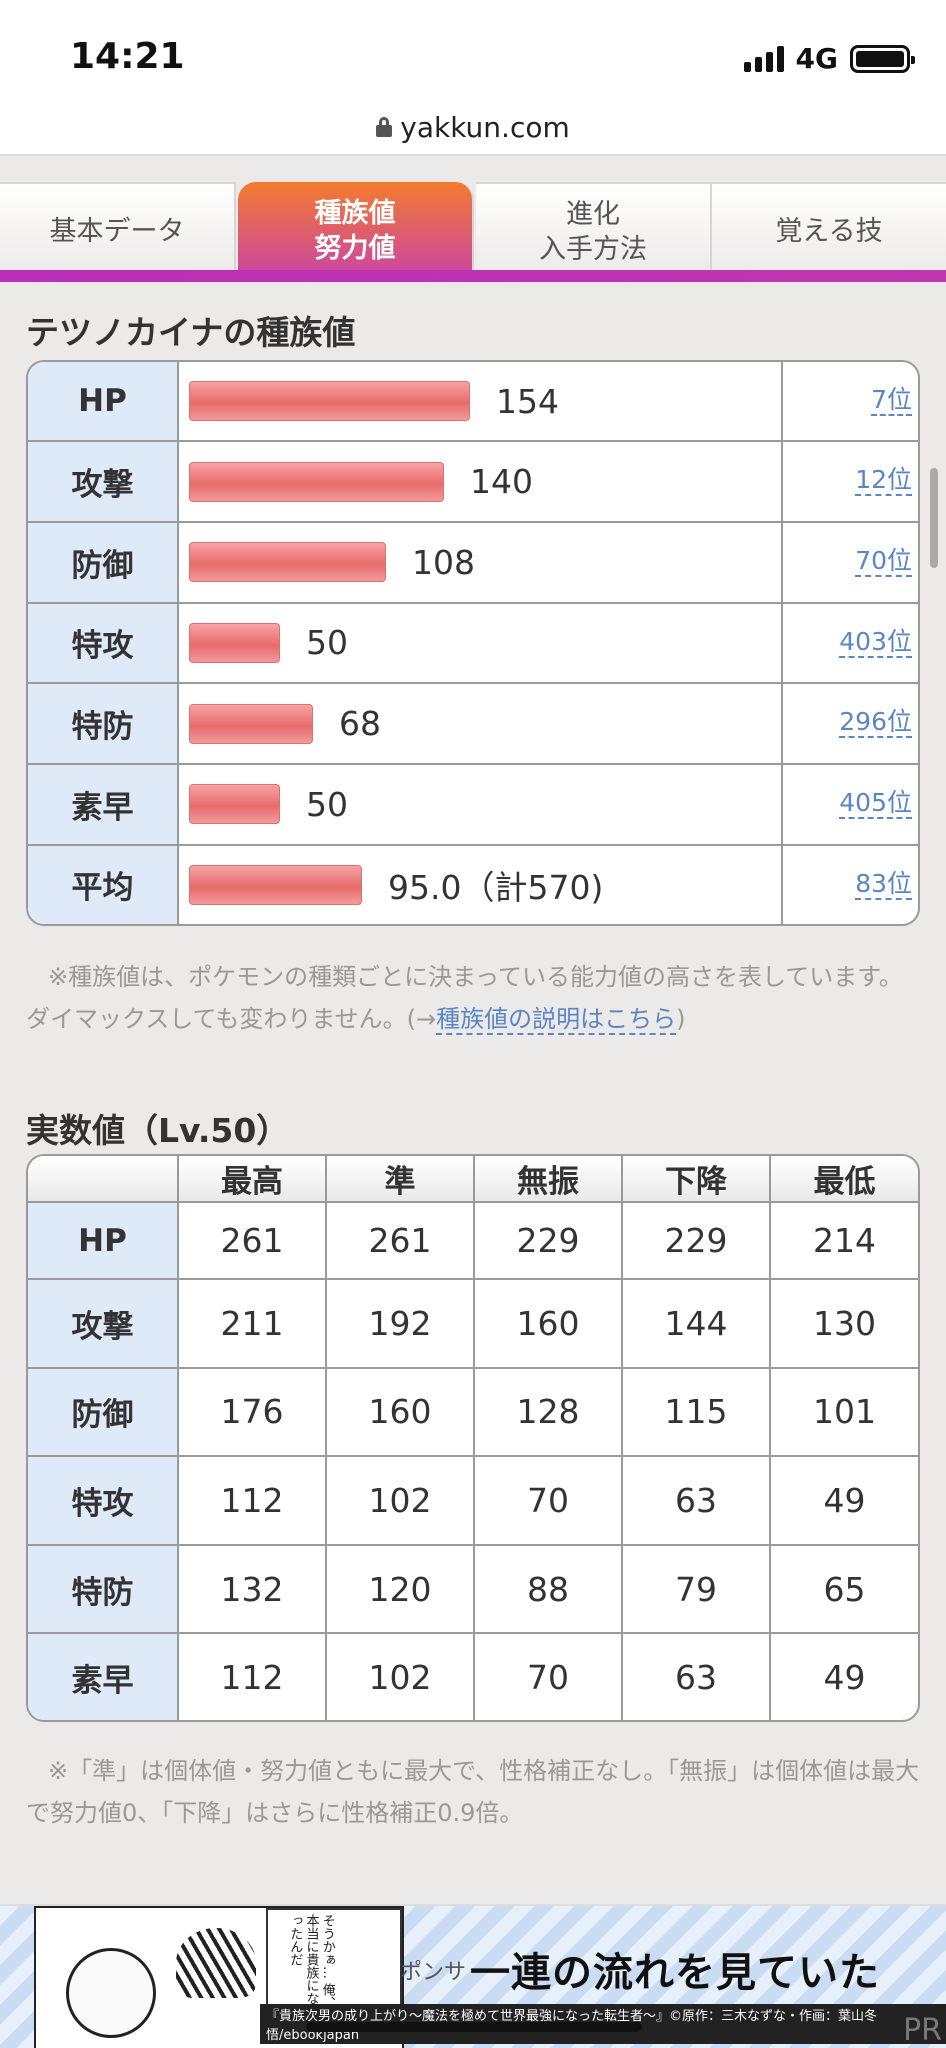  What do you see at coordinates (103, 1323) in the screenshot?
I see `row-label: 攻撃` at bounding box center [103, 1323].